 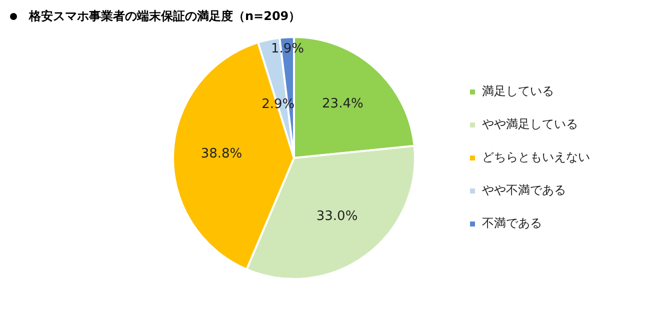 What do you see at coordinates (337, 216) in the screenshot?
I see `data-label: 33.0%` at bounding box center [337, 216].